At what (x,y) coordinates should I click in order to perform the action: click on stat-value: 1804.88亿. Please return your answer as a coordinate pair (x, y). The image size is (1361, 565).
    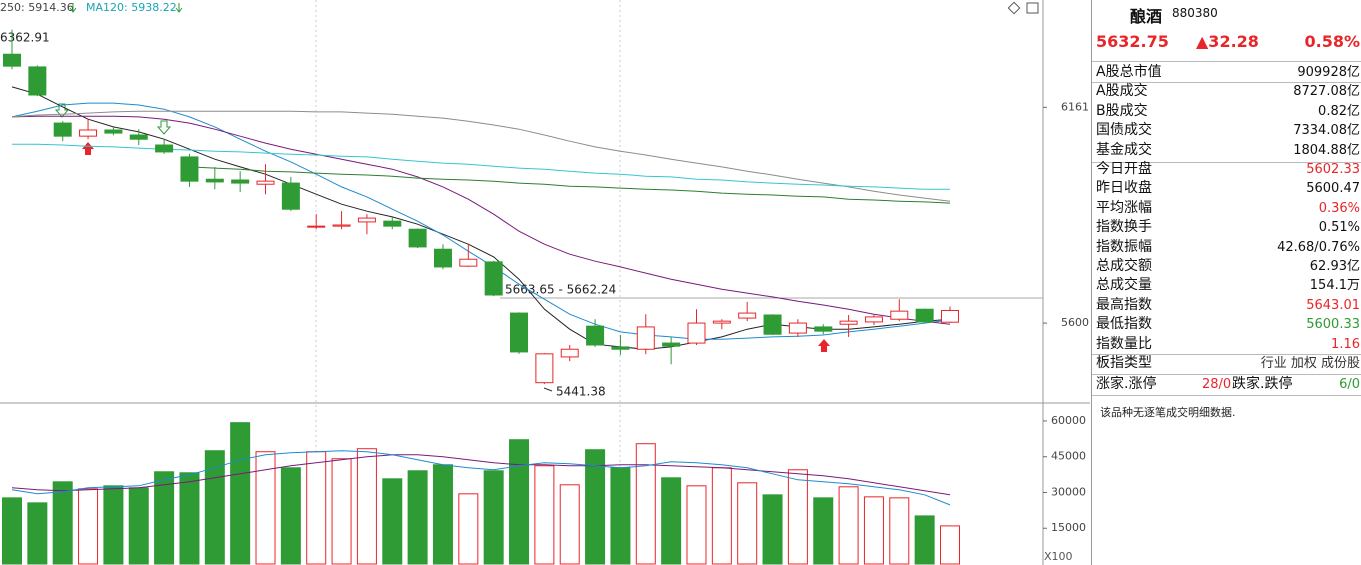
    Looking at the image, I should click on (1326, 150).